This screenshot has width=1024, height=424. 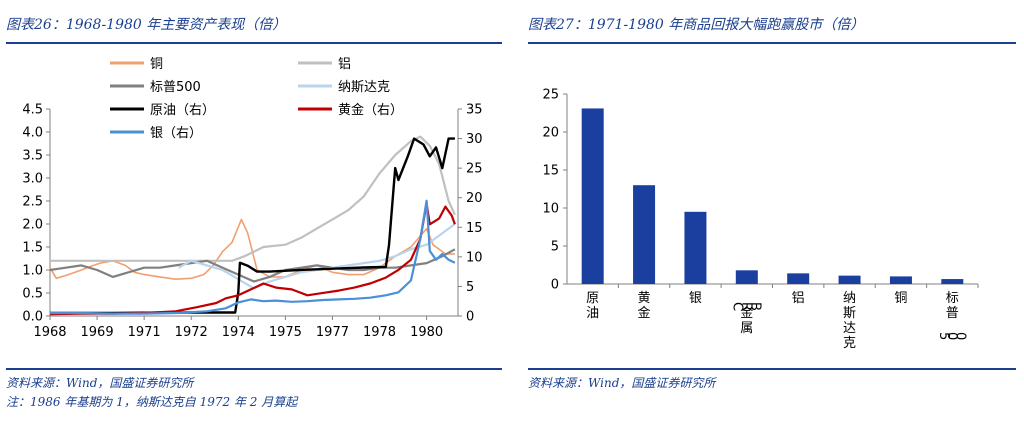 What do you see at coordinates (285, 332) in the screenshot?
I see `x-tick-label: 1975` at bounding box center [285, 332].